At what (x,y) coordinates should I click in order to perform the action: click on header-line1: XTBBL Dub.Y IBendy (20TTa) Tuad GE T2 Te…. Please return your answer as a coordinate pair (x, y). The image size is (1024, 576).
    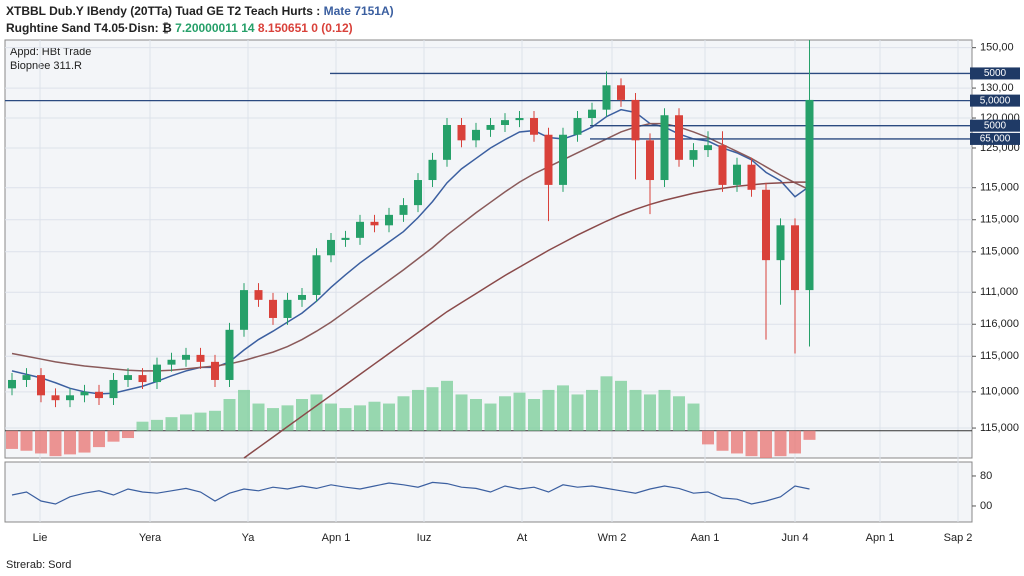
    Looking at the image, I should click on (200, 11).